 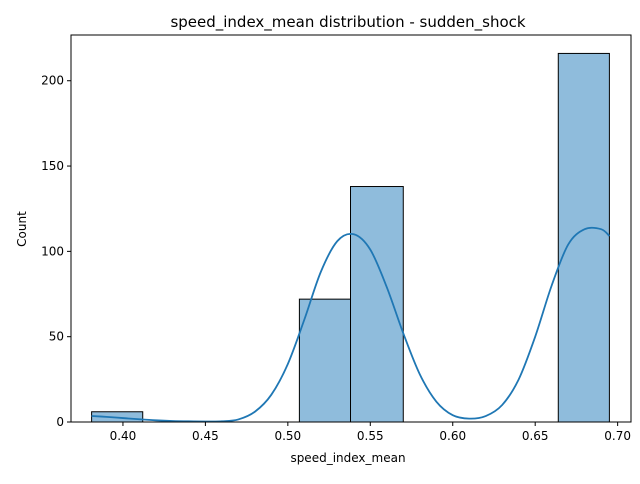 I want to click on x-tick-label: 0.65, so click(x=535, y=436).